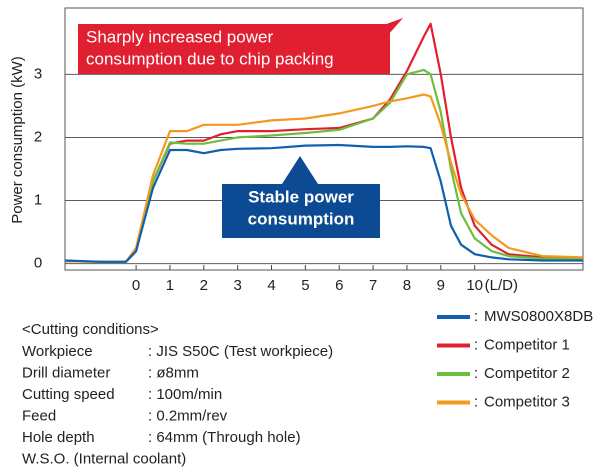 Image resolution: width=614 pixels, height=471 pixels. I want to click on annotation-text: consumption, so click(301, 218).